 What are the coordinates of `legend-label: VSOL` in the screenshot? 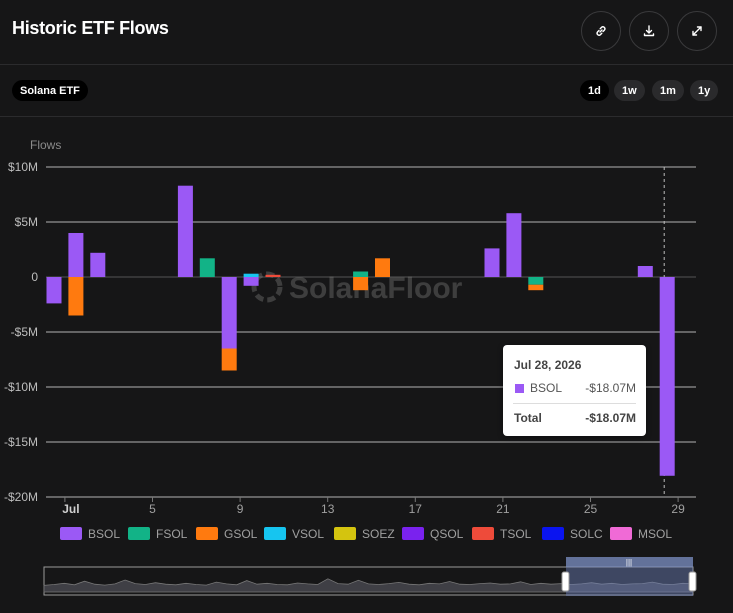 It's located at (308, 534).